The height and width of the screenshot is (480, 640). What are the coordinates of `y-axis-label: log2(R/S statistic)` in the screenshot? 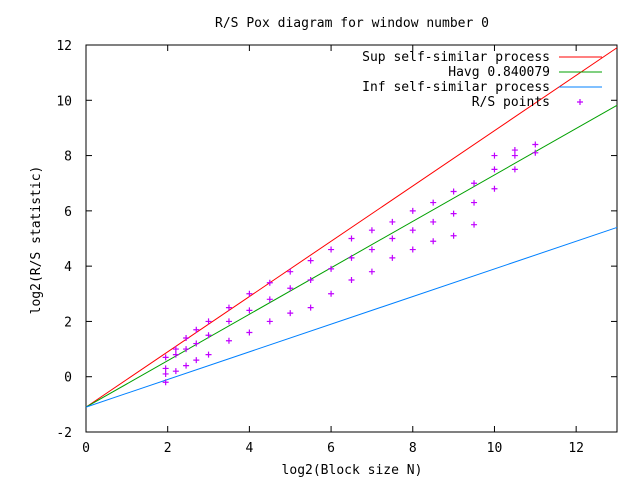 It's located at (36, 240).